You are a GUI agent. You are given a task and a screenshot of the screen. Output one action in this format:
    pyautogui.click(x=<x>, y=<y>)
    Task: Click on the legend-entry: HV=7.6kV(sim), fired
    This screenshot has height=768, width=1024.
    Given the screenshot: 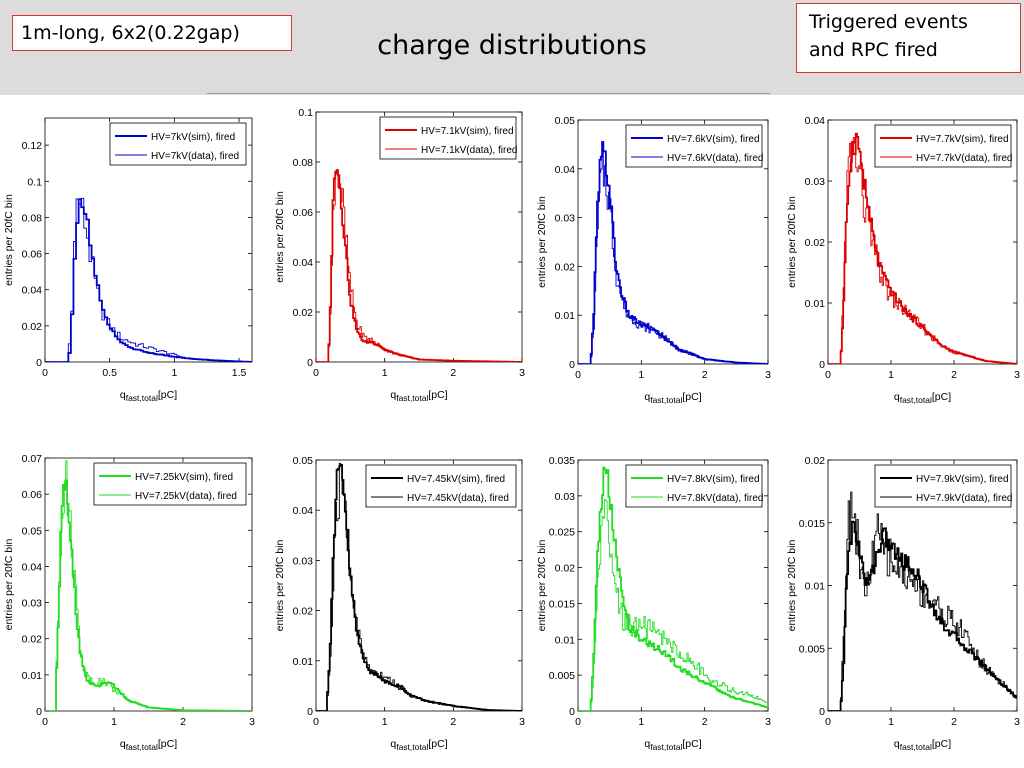 What is the action you would take?
    pyautogui.click(x=713, y=139)
    